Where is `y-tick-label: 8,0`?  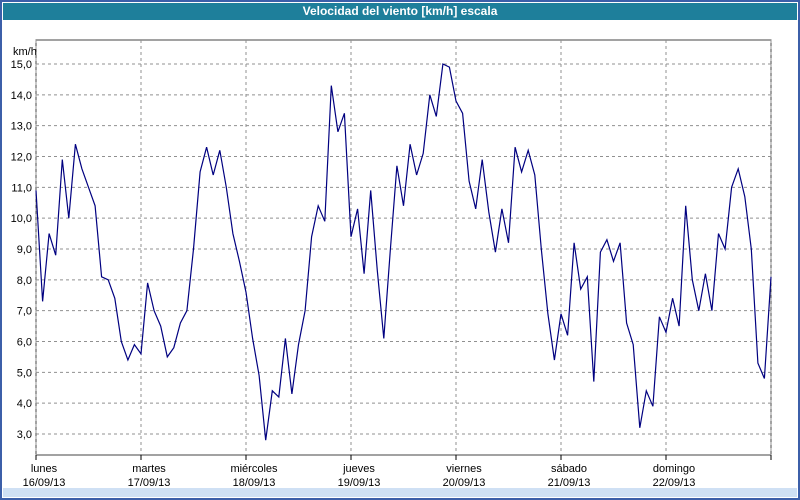
y-tick-label: 8,0 is located at coordinates (24, 281).